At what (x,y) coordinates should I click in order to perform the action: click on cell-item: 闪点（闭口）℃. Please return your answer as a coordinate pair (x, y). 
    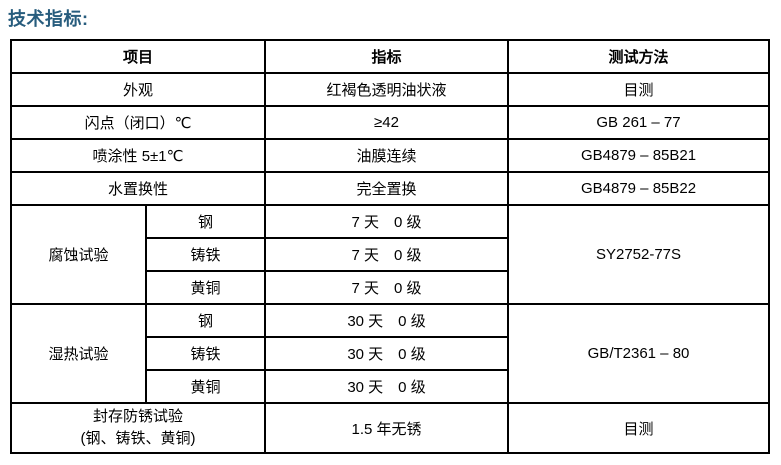
    Looking at the image, I should click on (138, 122).